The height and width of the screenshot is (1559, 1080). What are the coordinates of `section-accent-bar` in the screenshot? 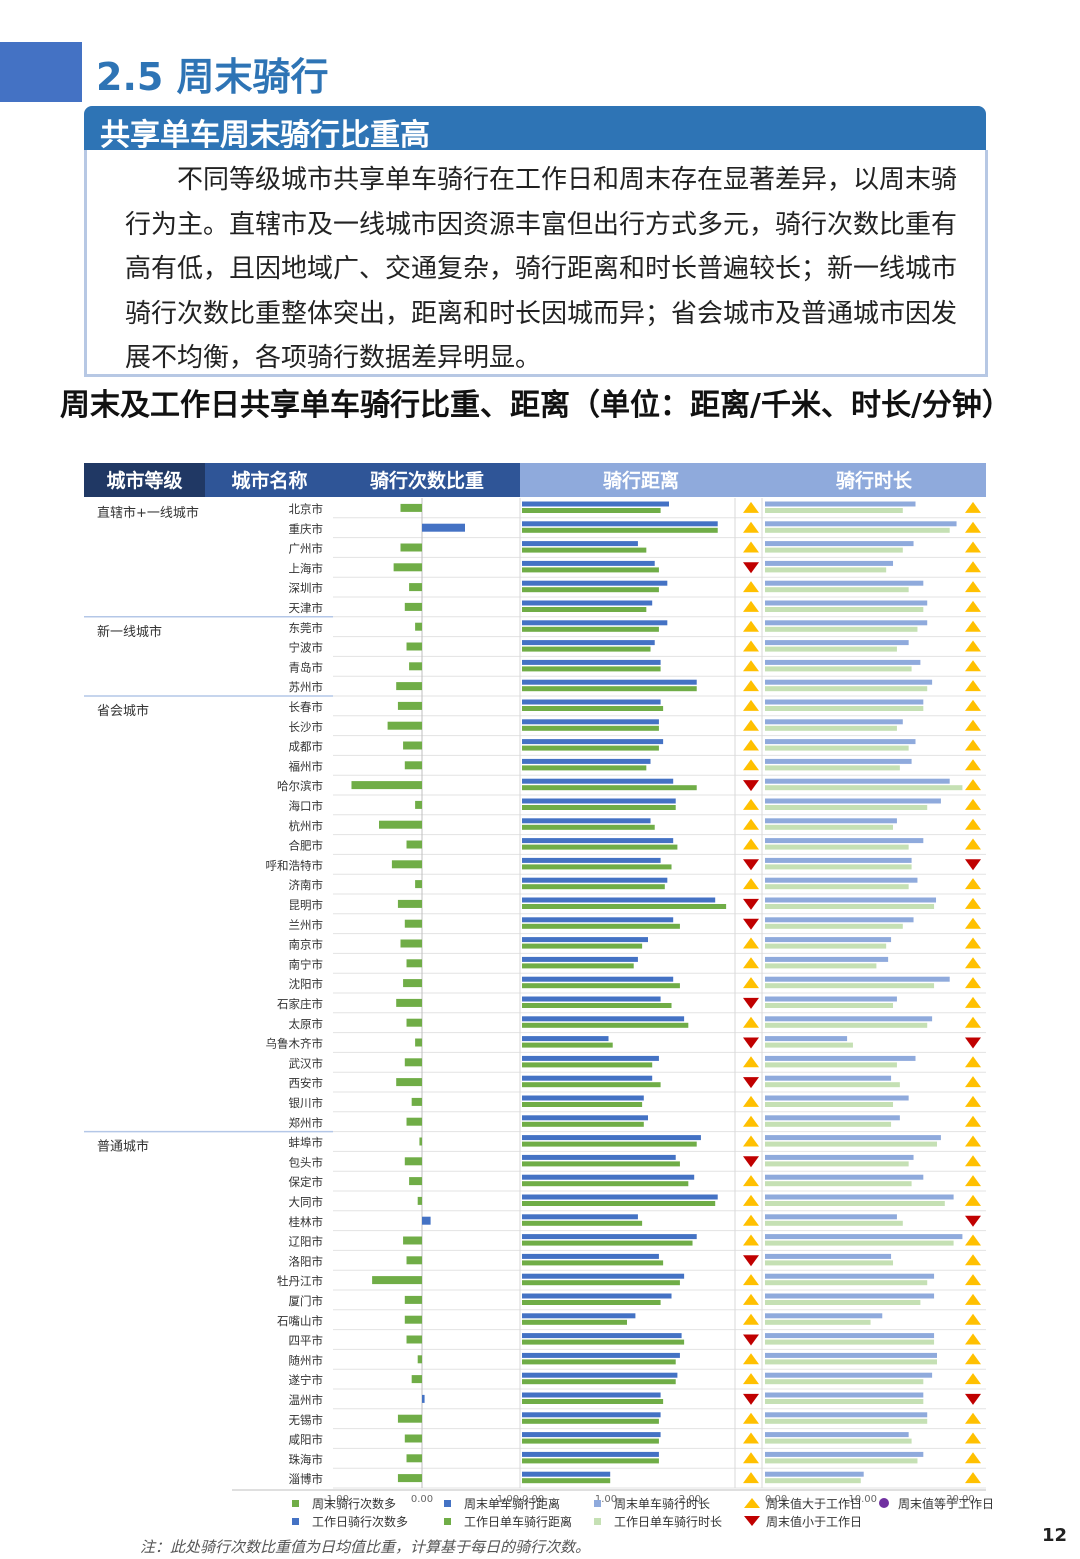 It's located at (41, 72).